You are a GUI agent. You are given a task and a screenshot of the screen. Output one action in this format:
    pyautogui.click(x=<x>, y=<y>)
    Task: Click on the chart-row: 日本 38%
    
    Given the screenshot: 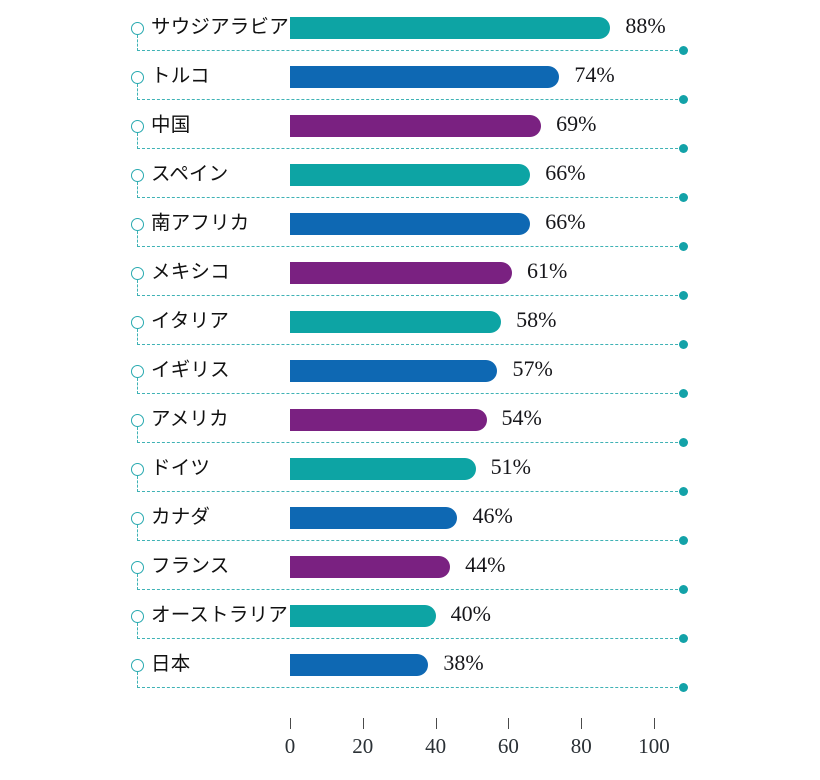 What is the action you would take?
    pyautogui.click(x=410, y=665)
    